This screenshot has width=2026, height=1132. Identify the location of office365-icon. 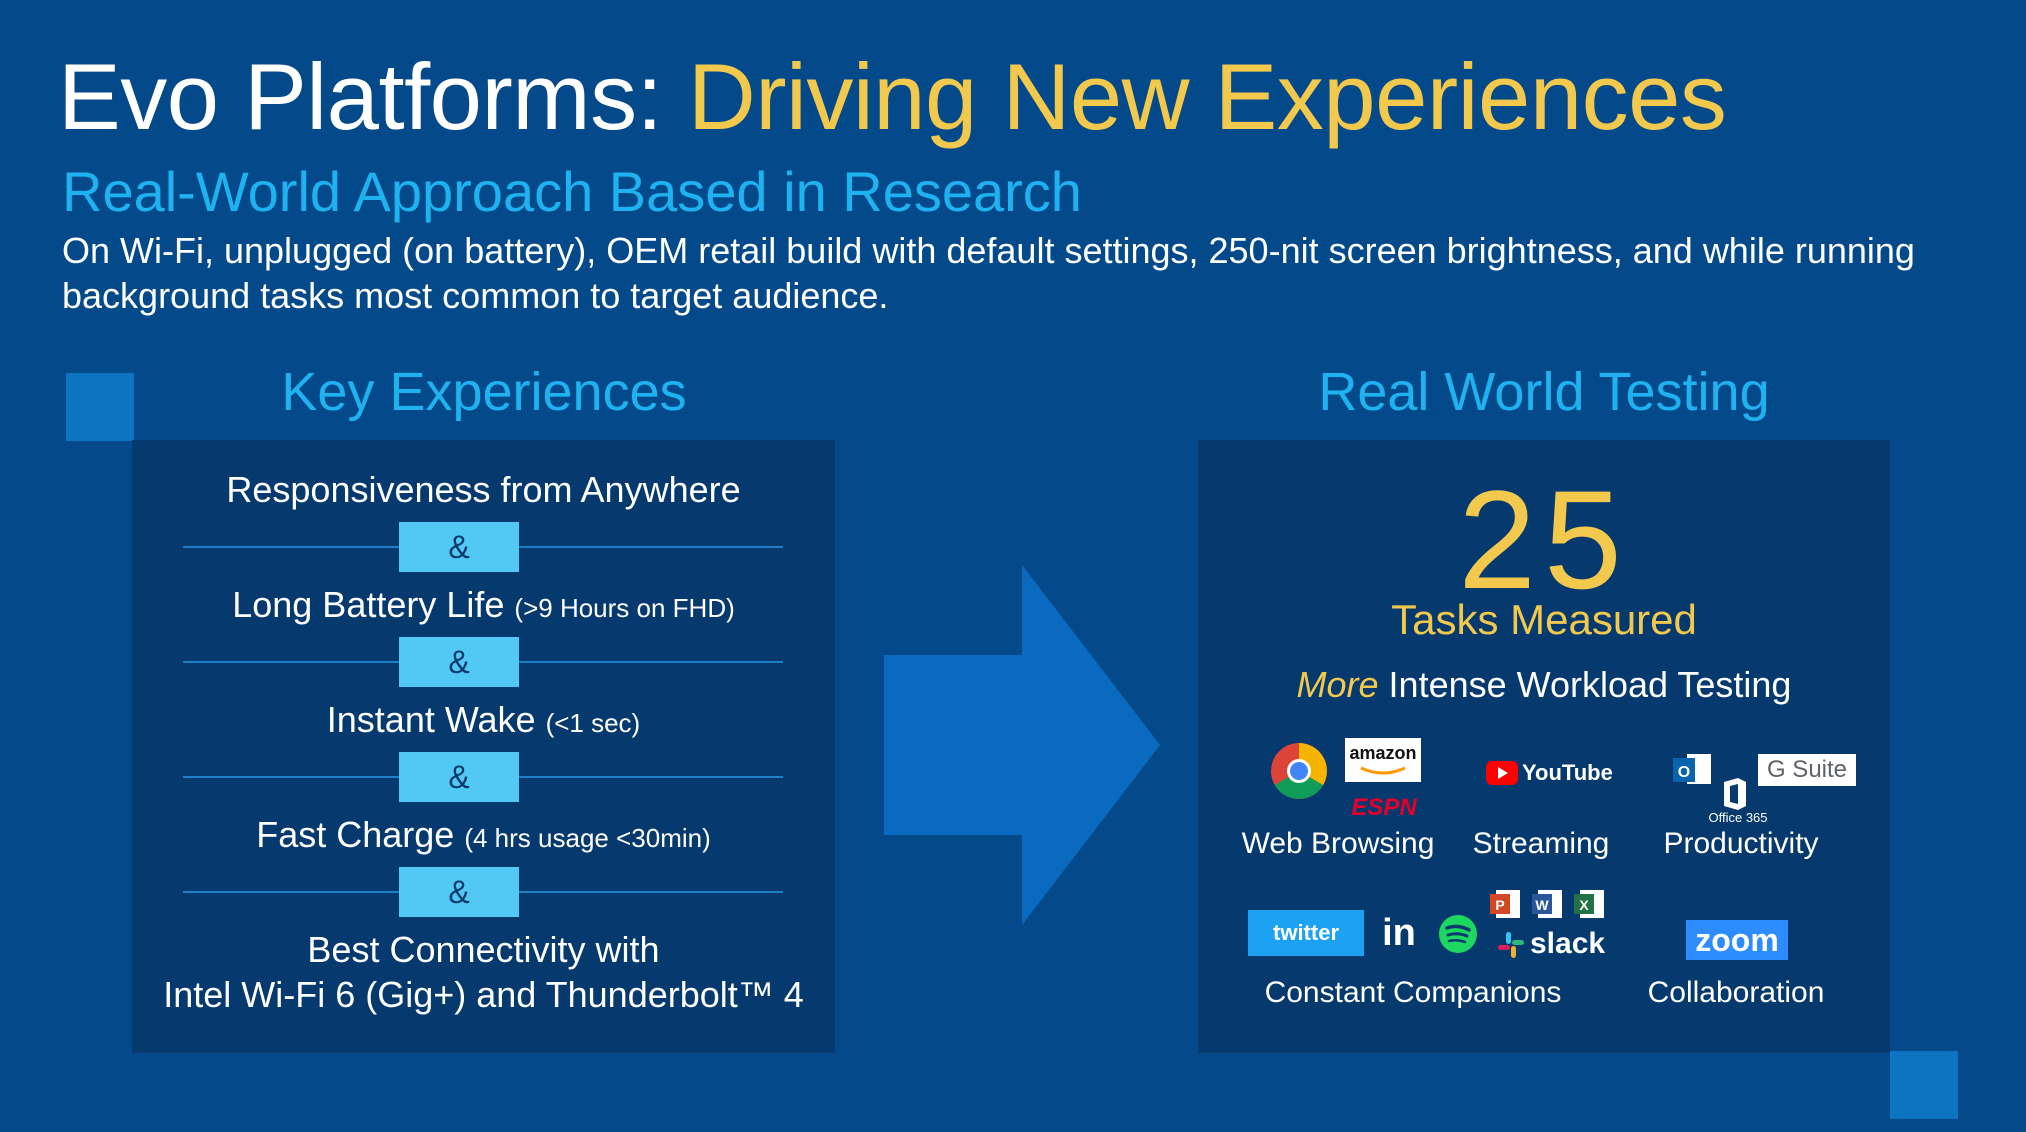
(1735, 794).